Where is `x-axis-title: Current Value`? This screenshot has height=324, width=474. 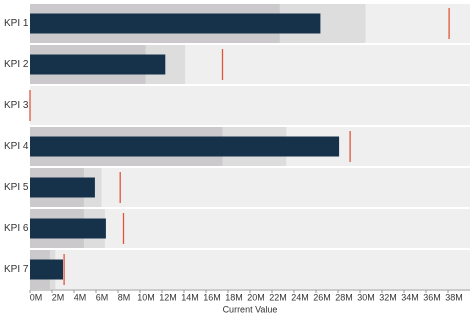
x-axis-title: Current Value is located at coordinates (250, 309).